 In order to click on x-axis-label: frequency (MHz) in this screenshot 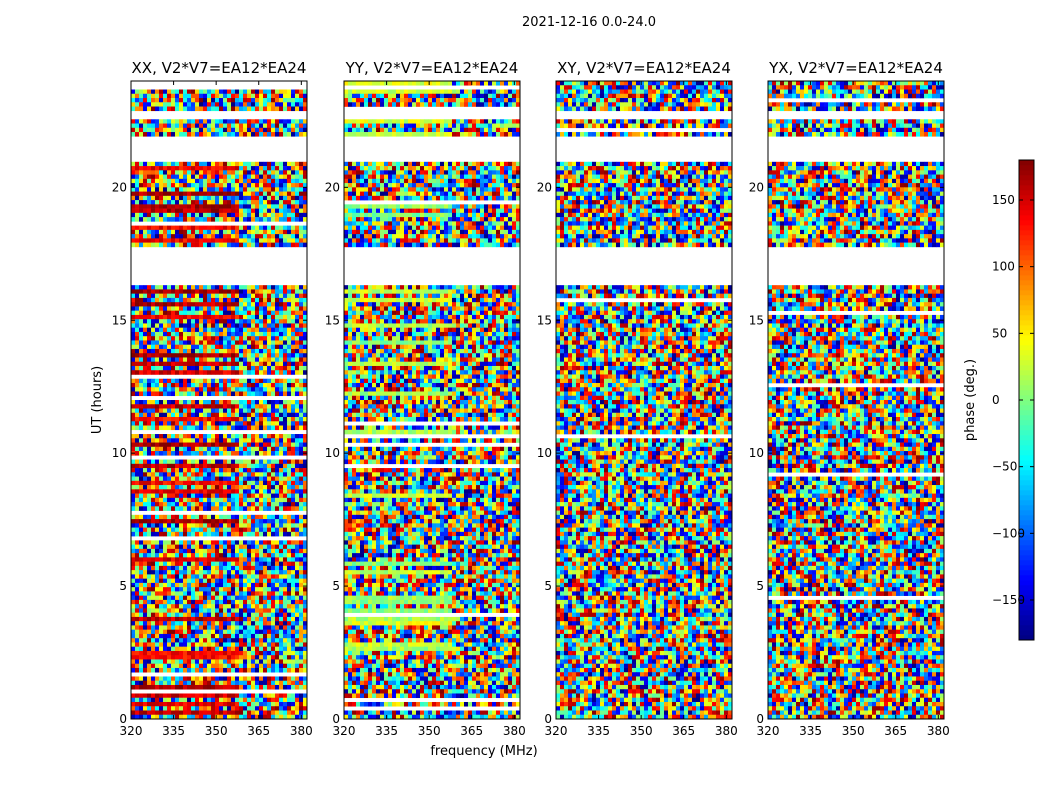, I will do `click(483, 751)`.